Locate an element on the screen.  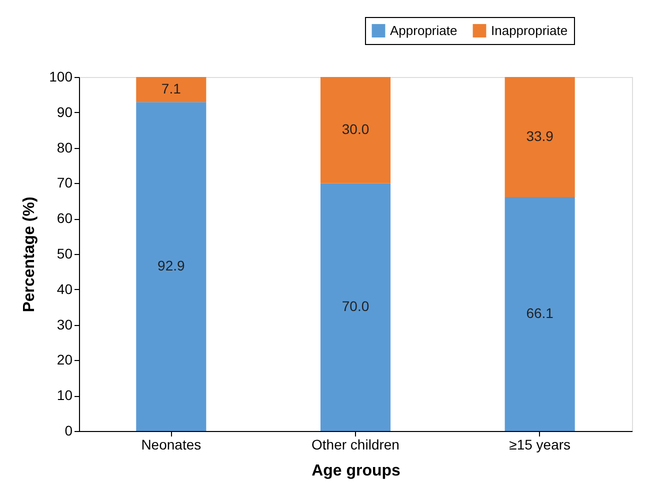
y-tick-label: 70 is located at coordinates (64, 182).